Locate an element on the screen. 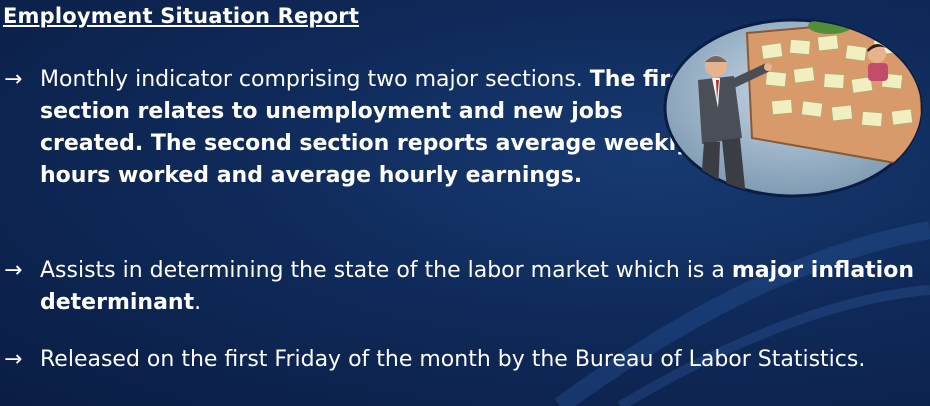 Image resolution: width=930 pixels, height=406 pixels. bullet-2-bold: major inflation determinant is located at coordinates (477, 286).